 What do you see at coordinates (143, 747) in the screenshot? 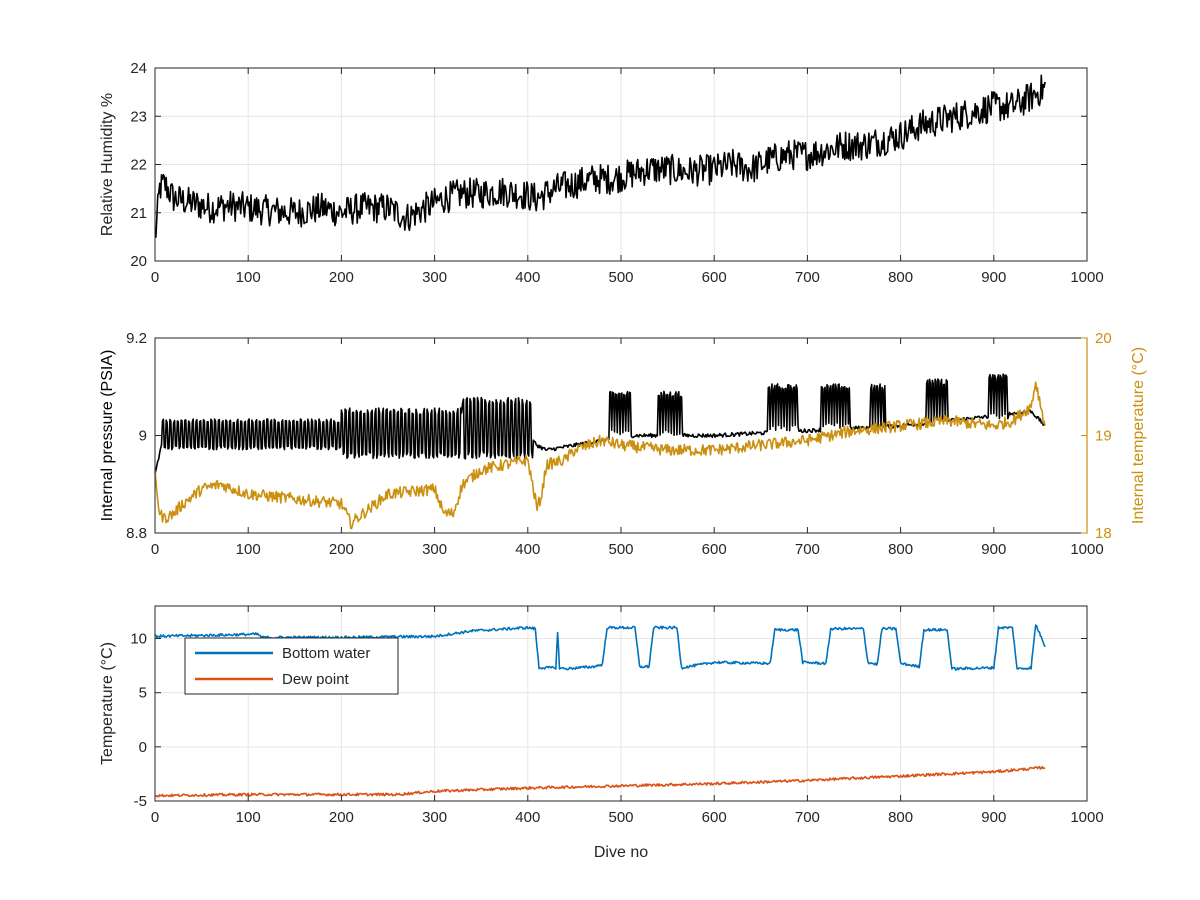
I see `y-tick-label: 0` at bounding box center [143, 747].